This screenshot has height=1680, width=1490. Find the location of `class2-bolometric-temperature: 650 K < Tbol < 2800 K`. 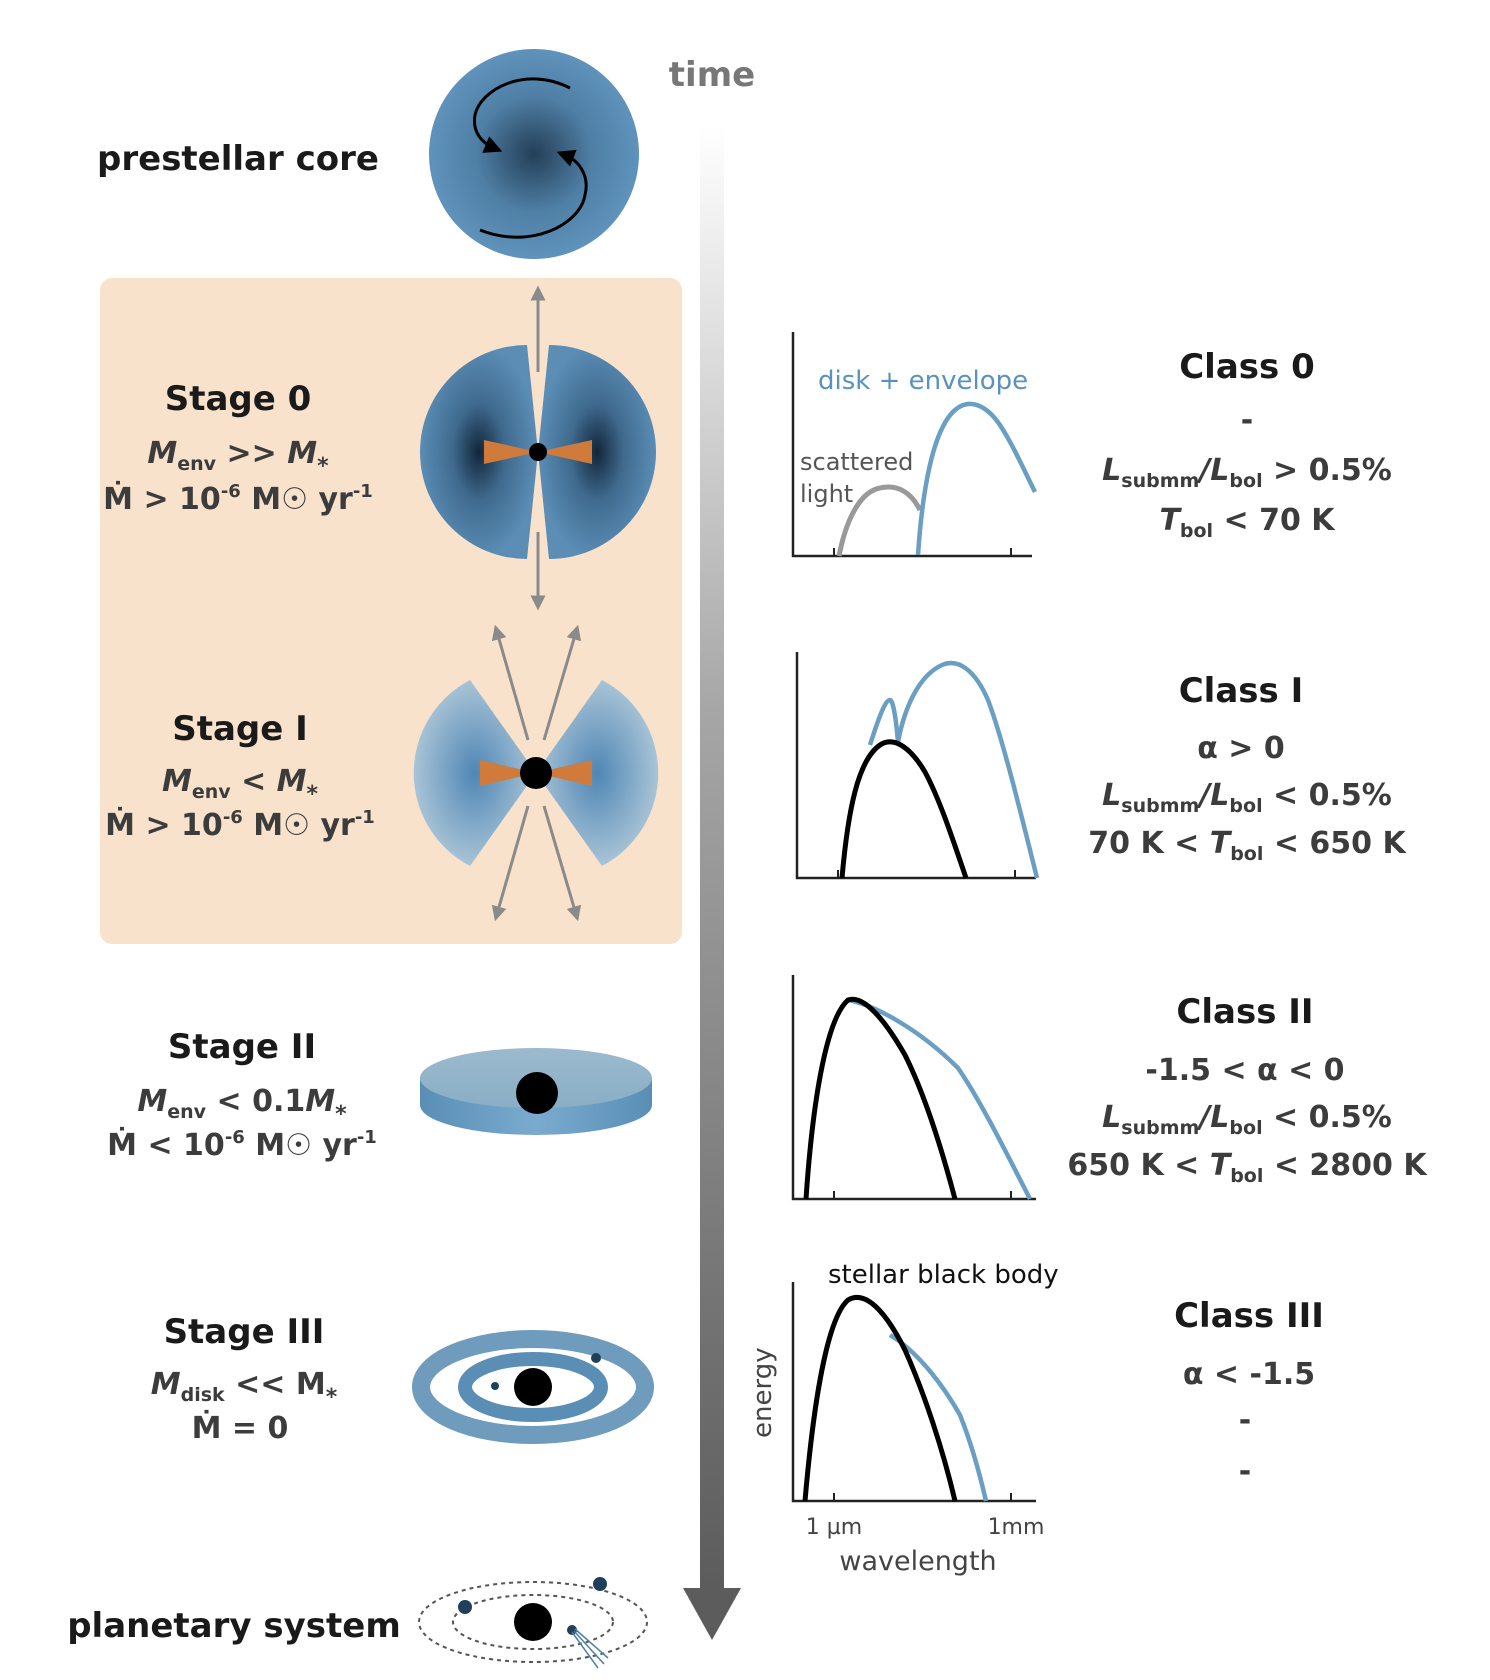

class2-bolometric-temperature: 650 K < Tbol < 2800 K is located at coordinates (1247, 1167).